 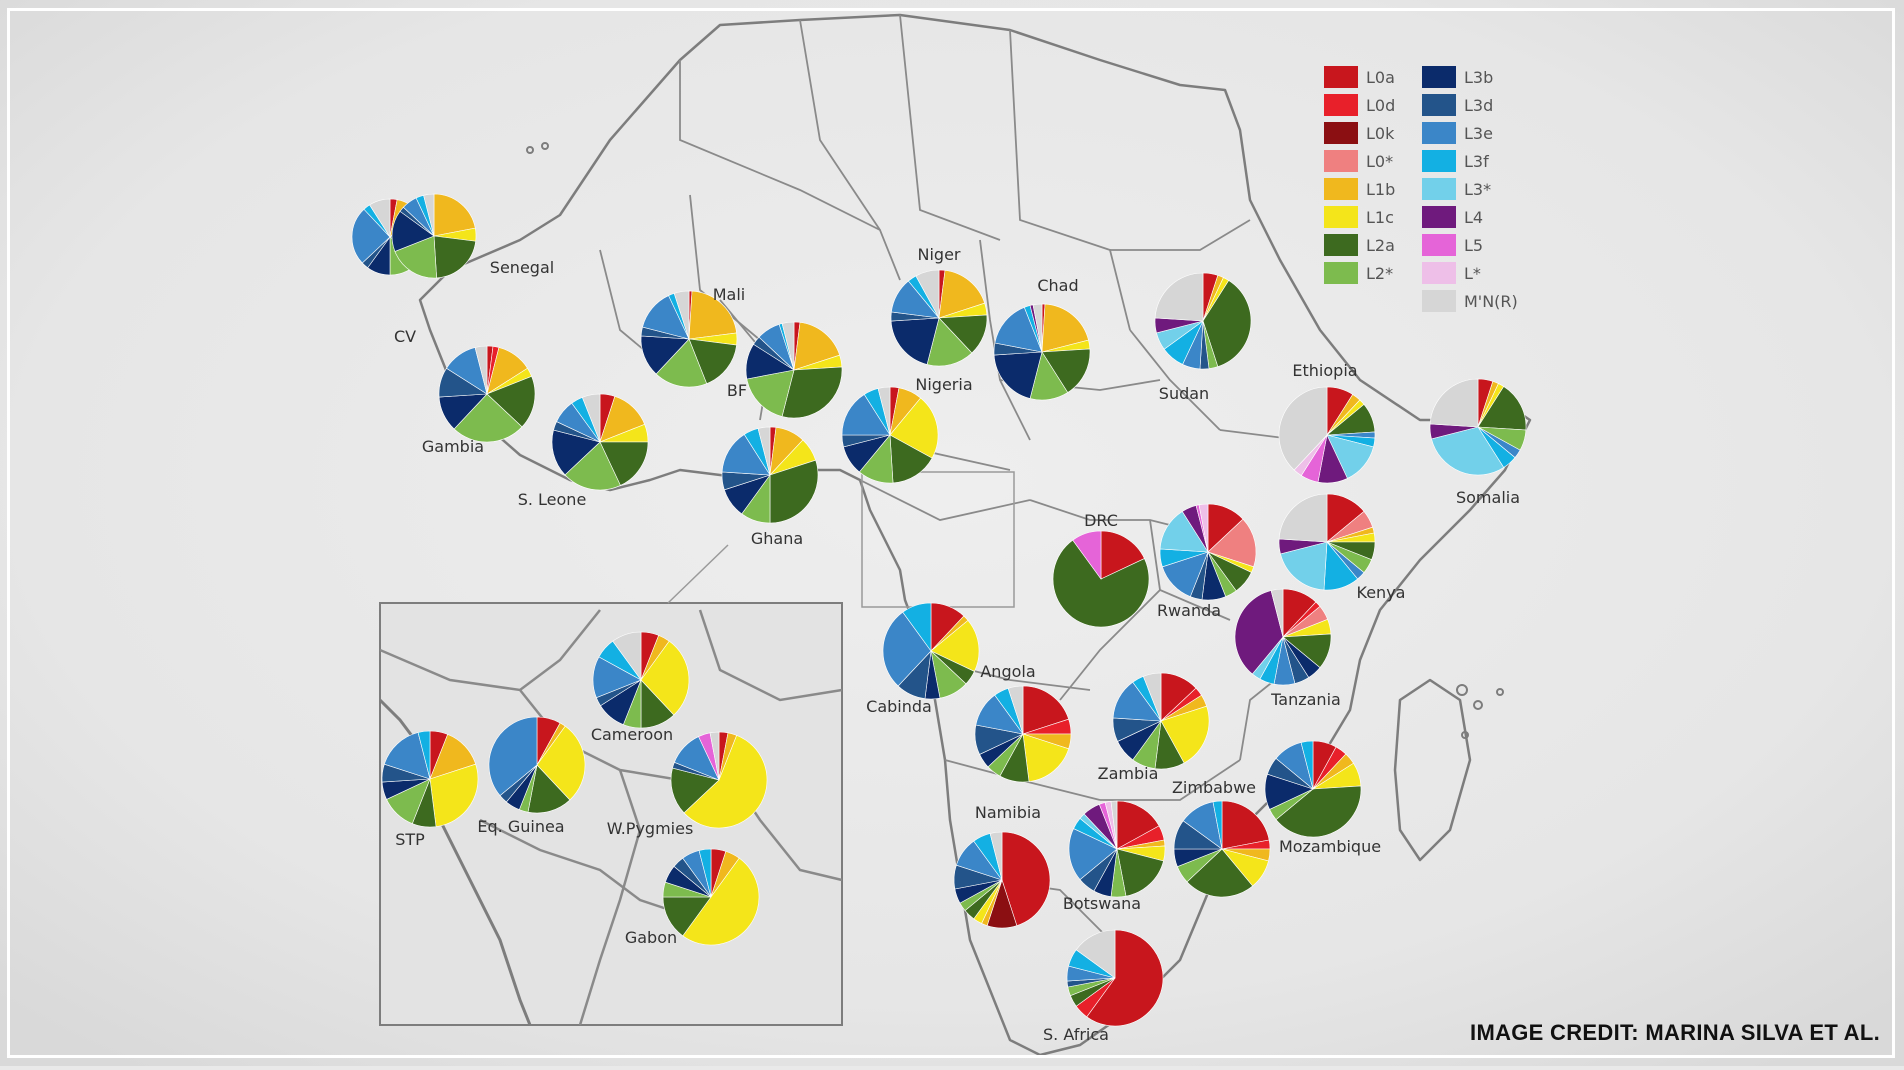 What do you see at coordinates (1491, 301) in the screenshot?
I see `legend-label: M'N(R)` at bounding box center [1491, 301].